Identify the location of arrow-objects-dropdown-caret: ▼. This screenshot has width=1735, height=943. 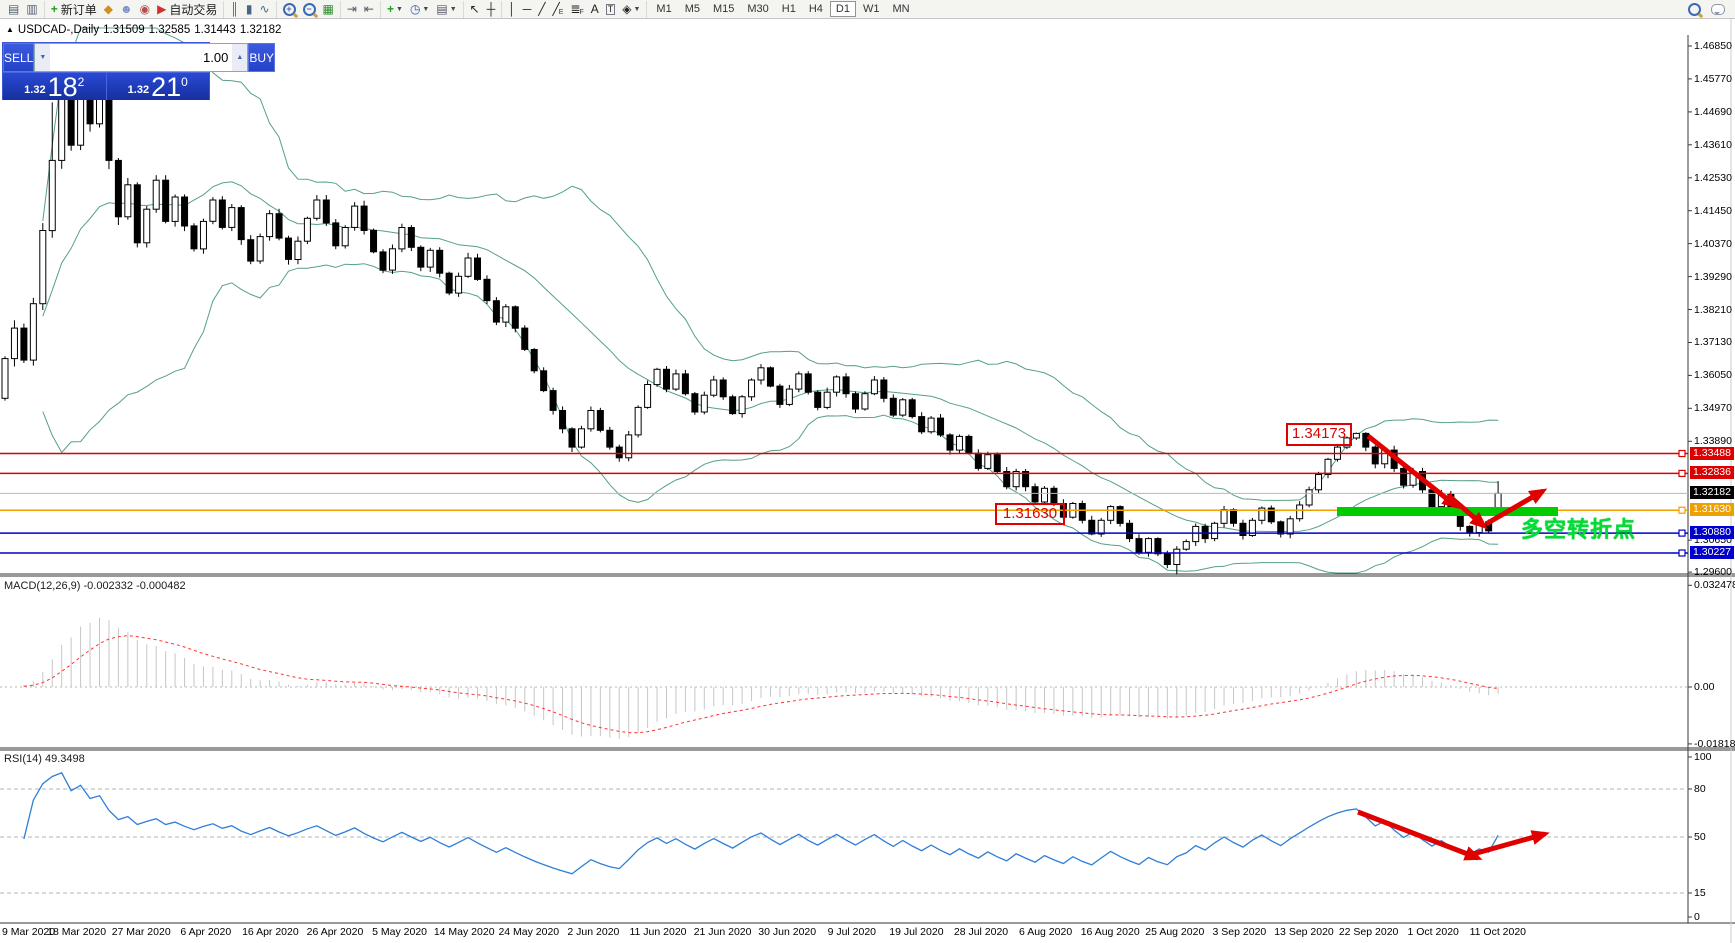
(637, 9).